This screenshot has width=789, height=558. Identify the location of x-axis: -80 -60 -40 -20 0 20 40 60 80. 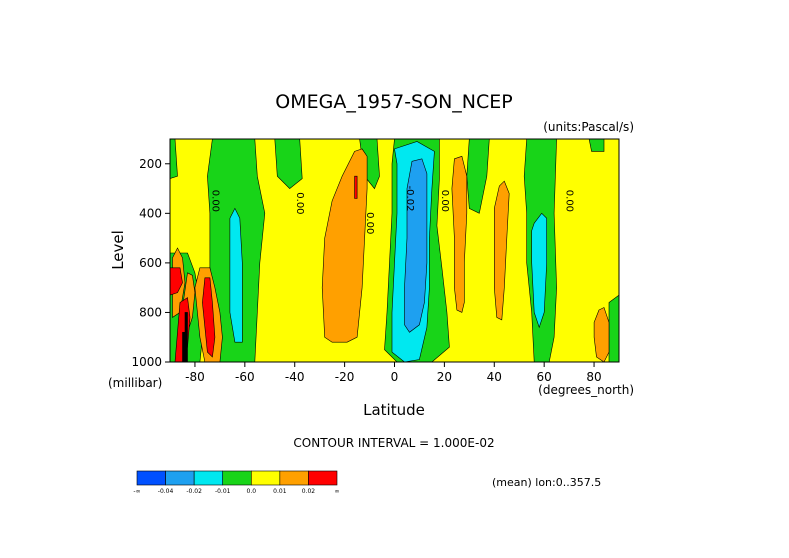
(393, 373).